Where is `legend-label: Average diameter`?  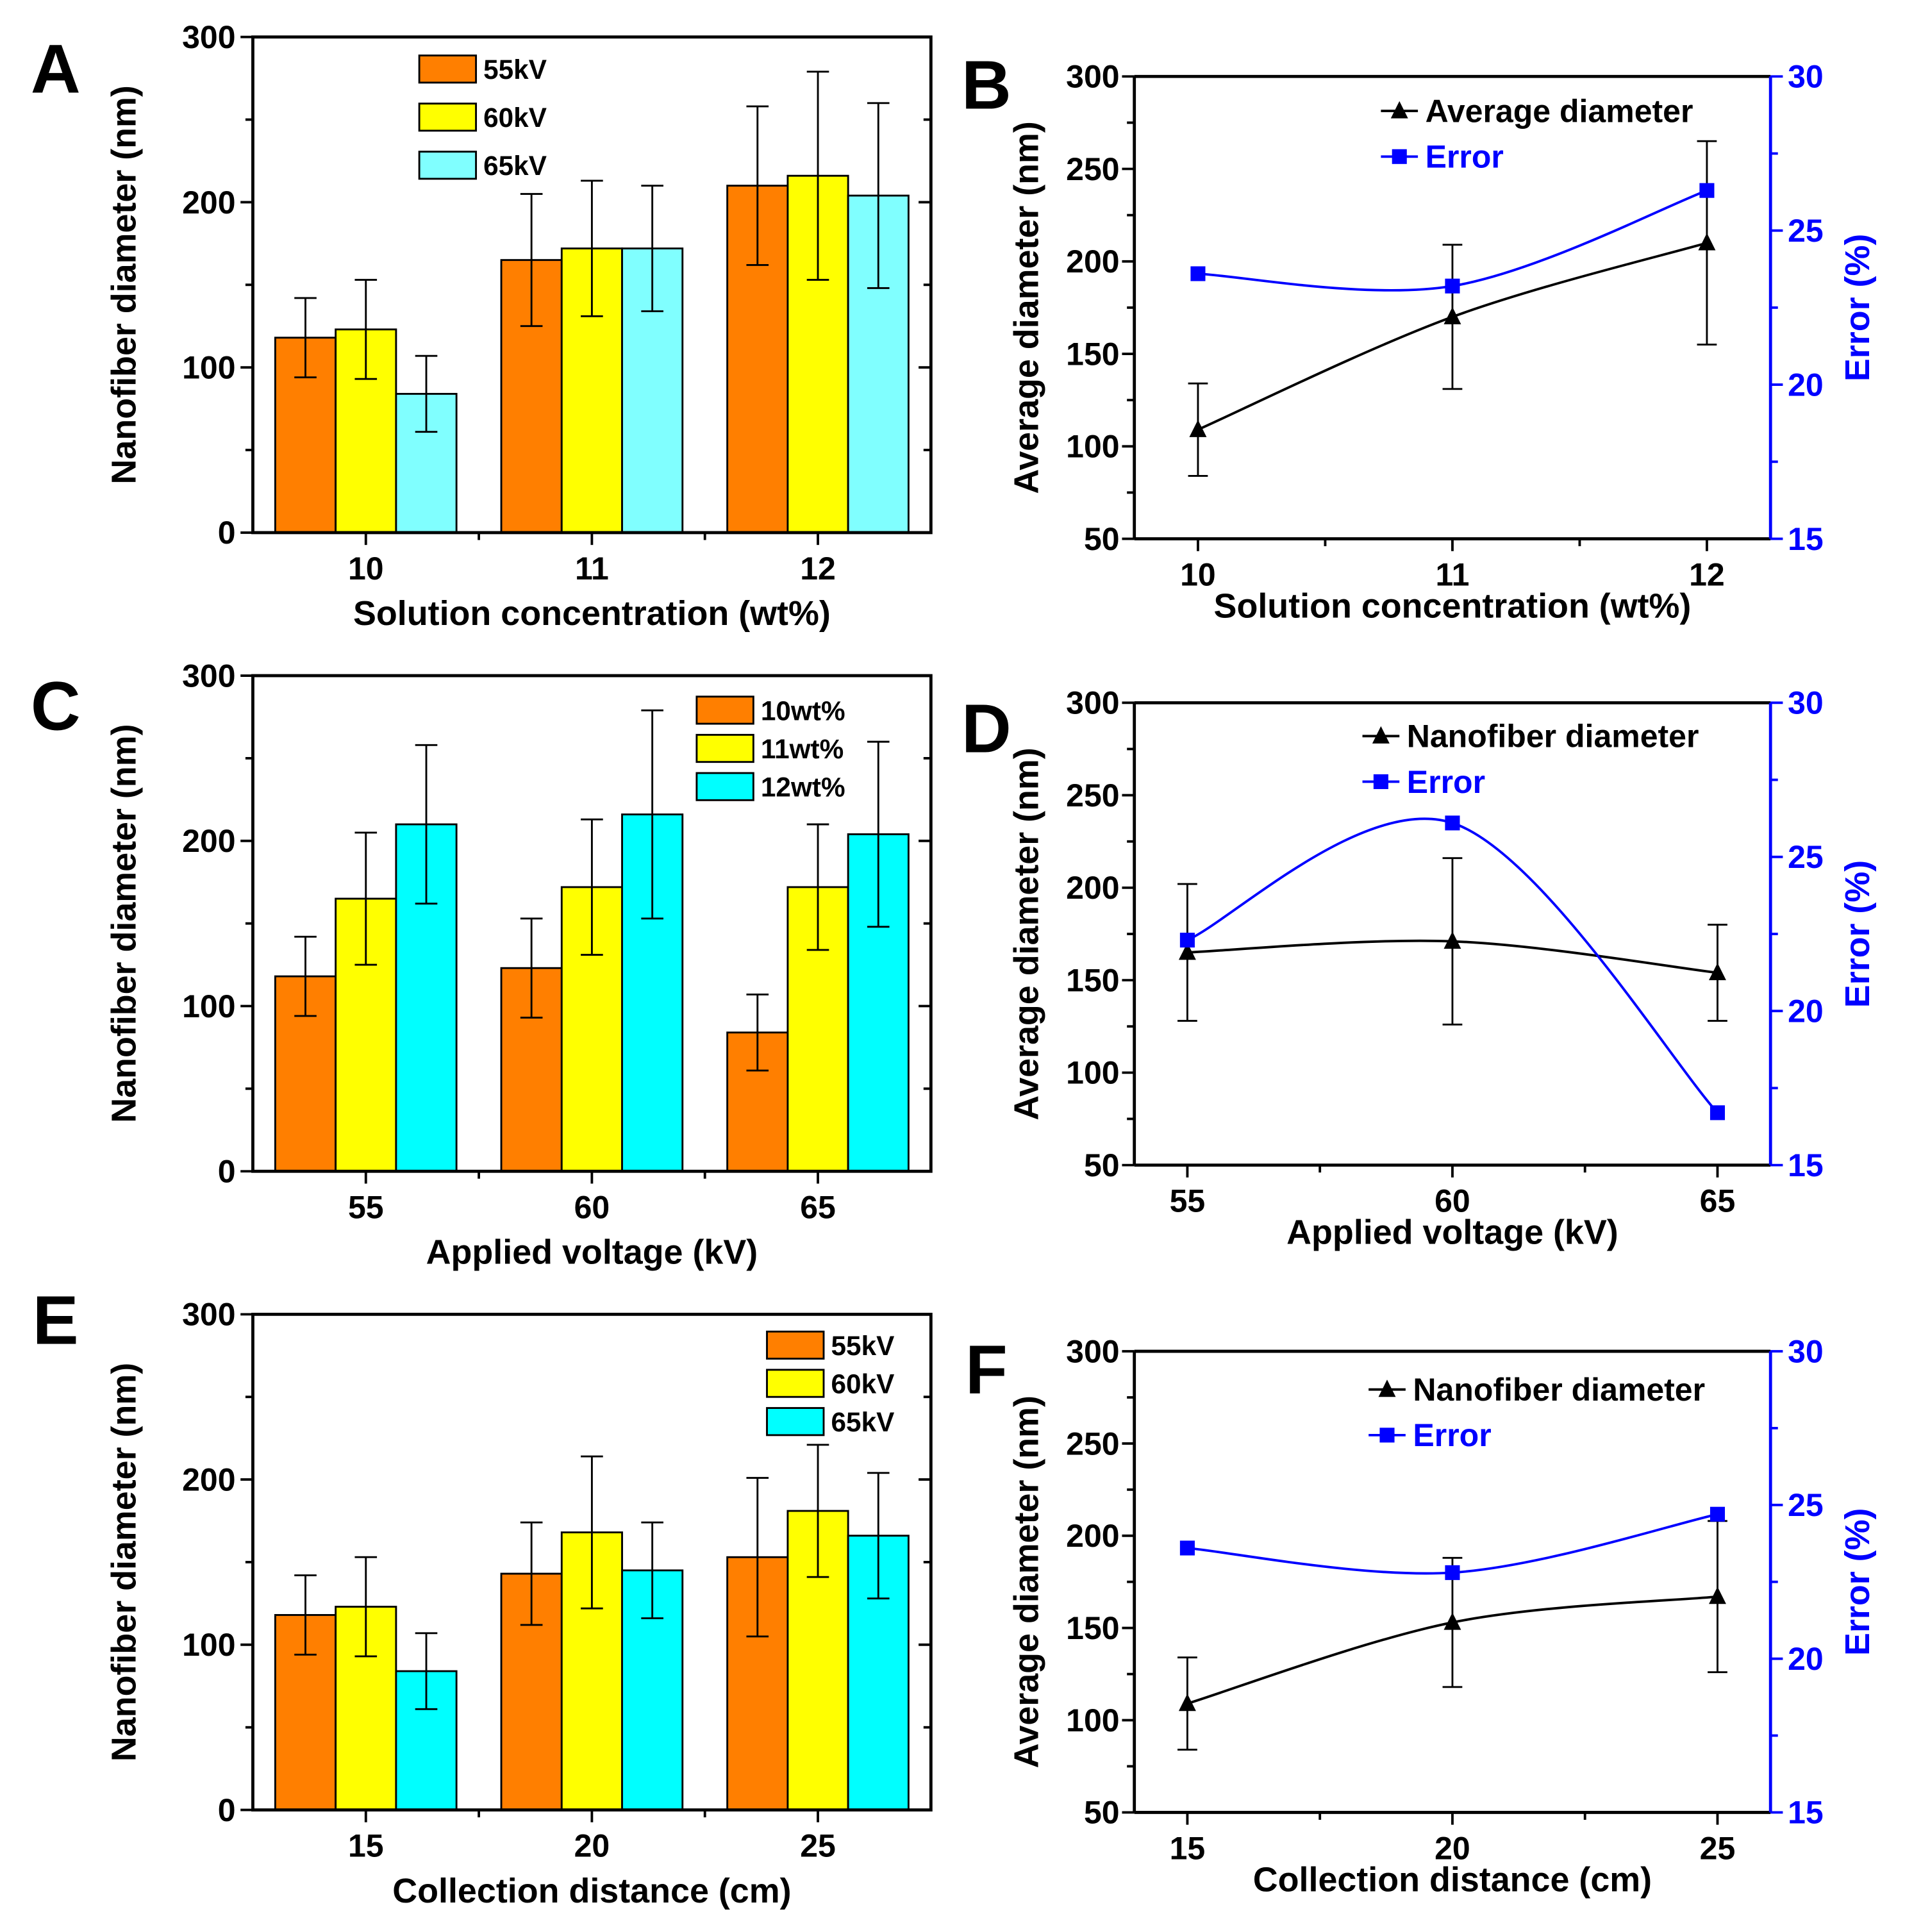 legend-label: Average diameter is located at coordinates (1559, 111).